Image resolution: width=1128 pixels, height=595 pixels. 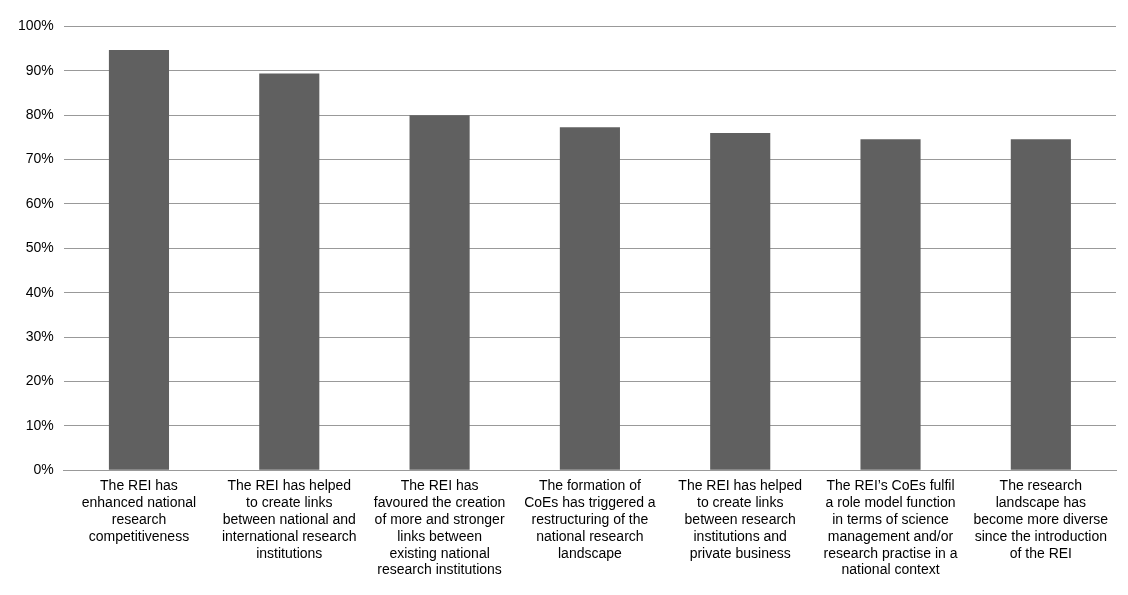 I want to click on x-tick-label: The REI has enhanced national research competitiveness, so click(x=139, y=510).